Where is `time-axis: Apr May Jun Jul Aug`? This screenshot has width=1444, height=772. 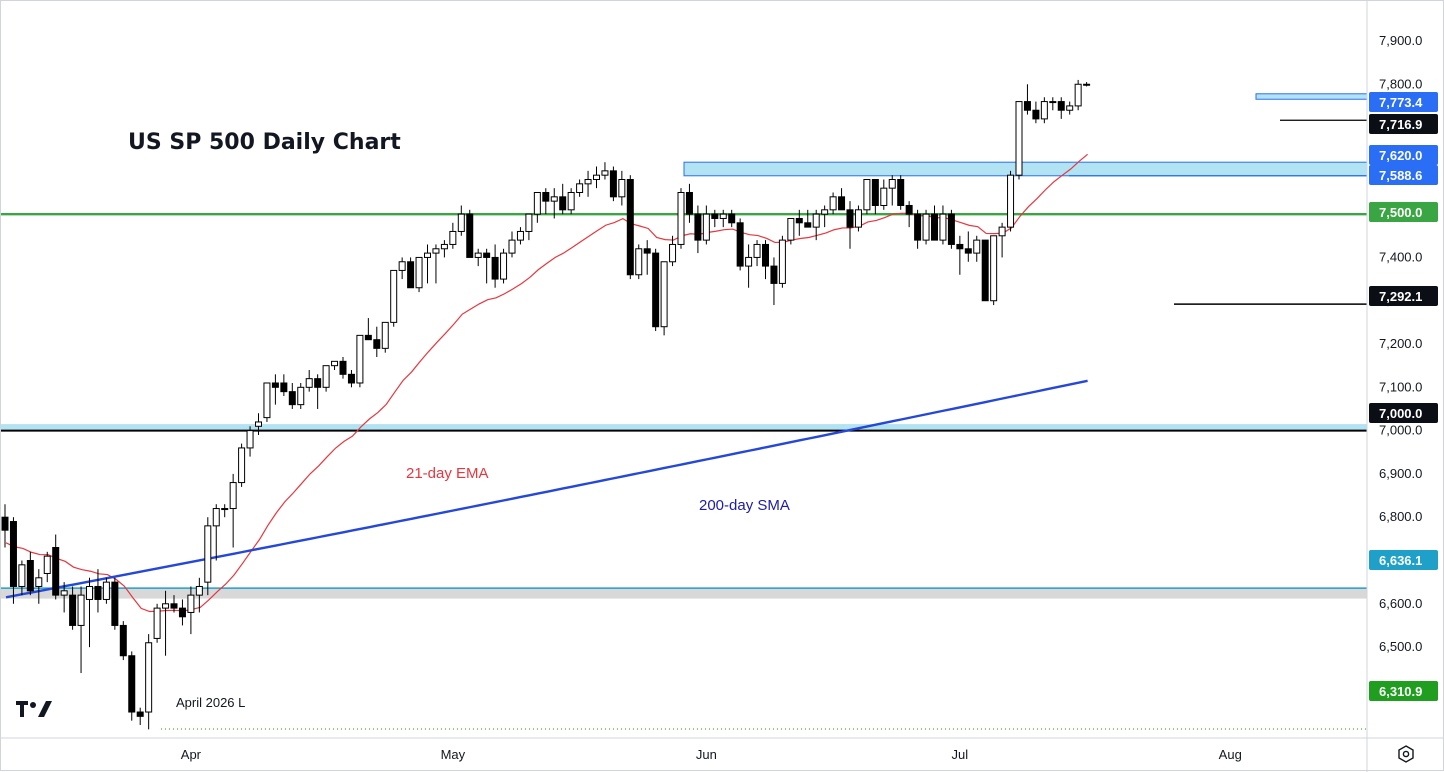
time-axis: Apr May Jun Jul Aug is located at coordinates (722, 749).